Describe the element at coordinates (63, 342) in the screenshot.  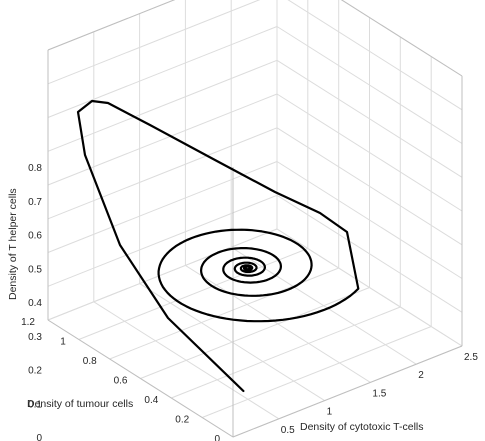
I see `x-tick-label: 1` at that location.